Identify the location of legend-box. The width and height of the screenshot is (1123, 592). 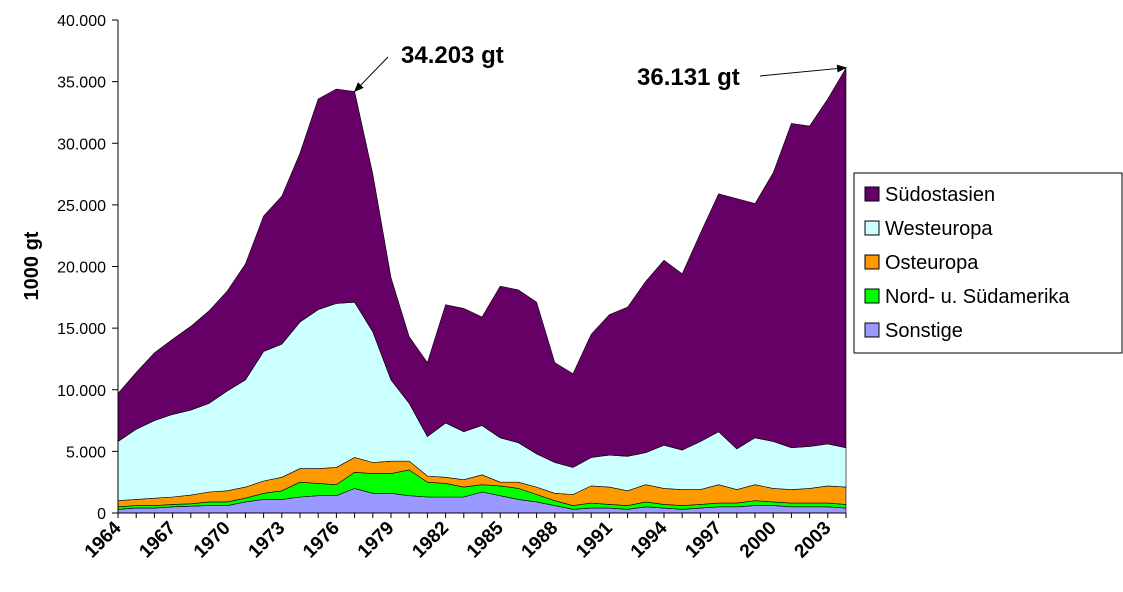
(988, 263).